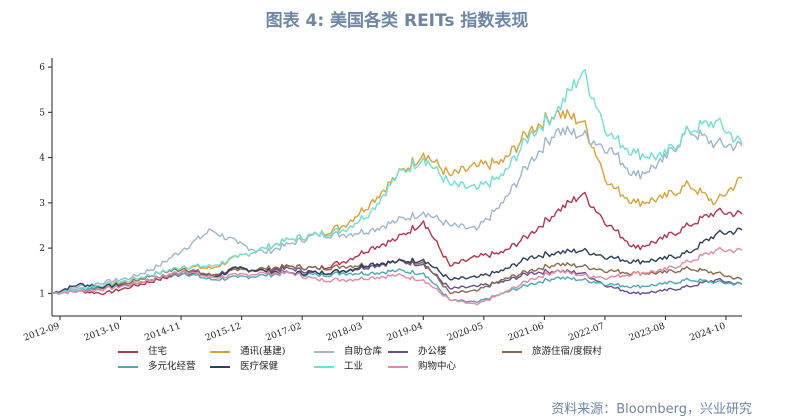  What do you see at coordinates (163, 332) in the screenshot?
I see `x-tick-label: 2014-11` at bounding box center [163, 332].